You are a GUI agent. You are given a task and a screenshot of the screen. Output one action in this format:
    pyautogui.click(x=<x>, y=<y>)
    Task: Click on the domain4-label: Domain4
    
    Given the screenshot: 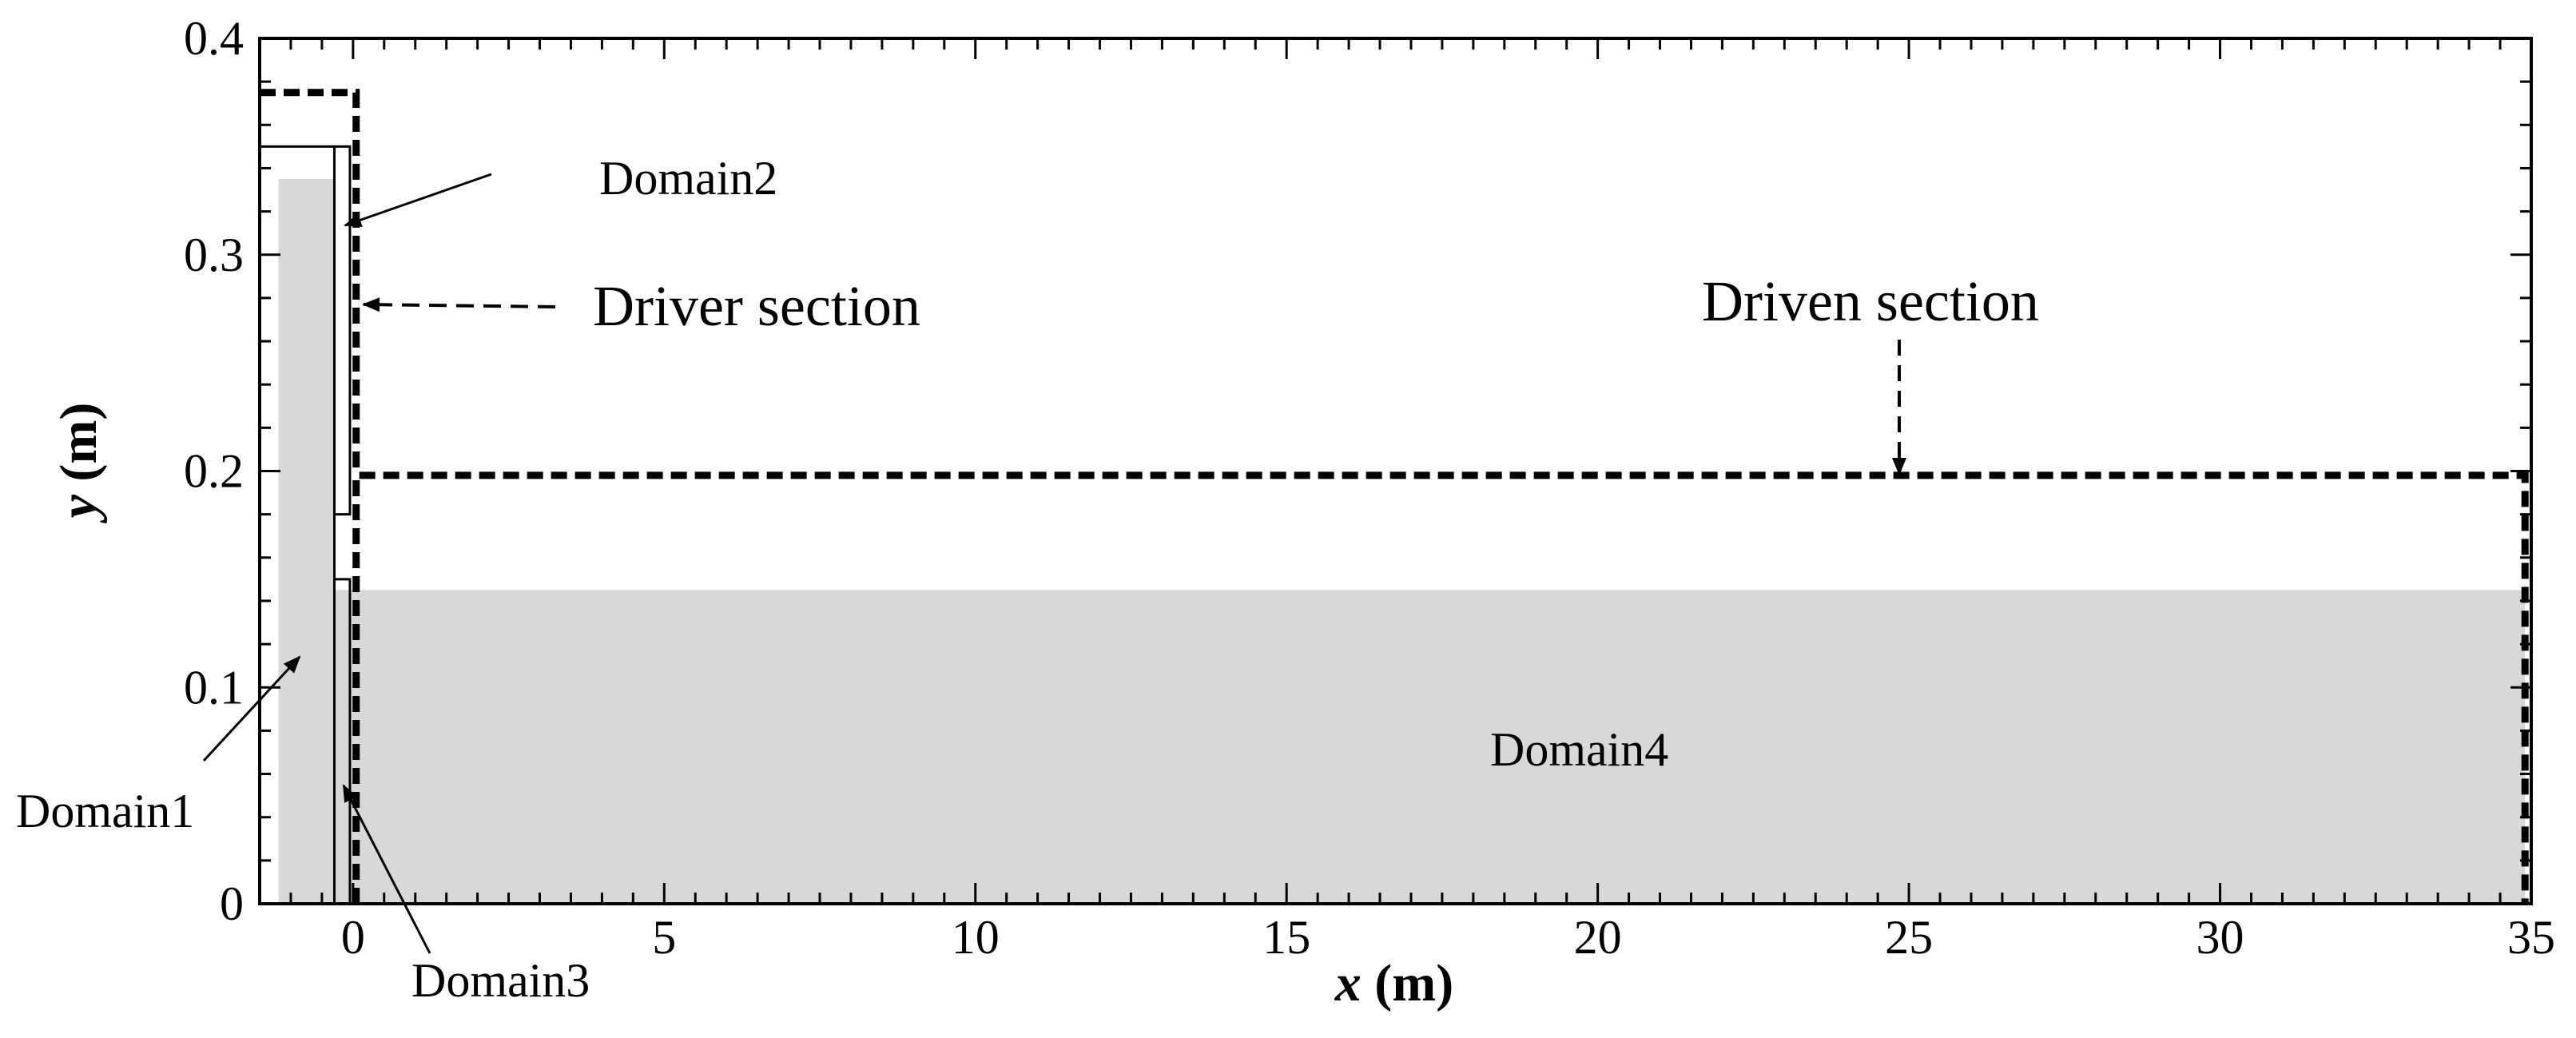 What is the action you would take?
    pyautogui.click(x=1579, y=749)
    